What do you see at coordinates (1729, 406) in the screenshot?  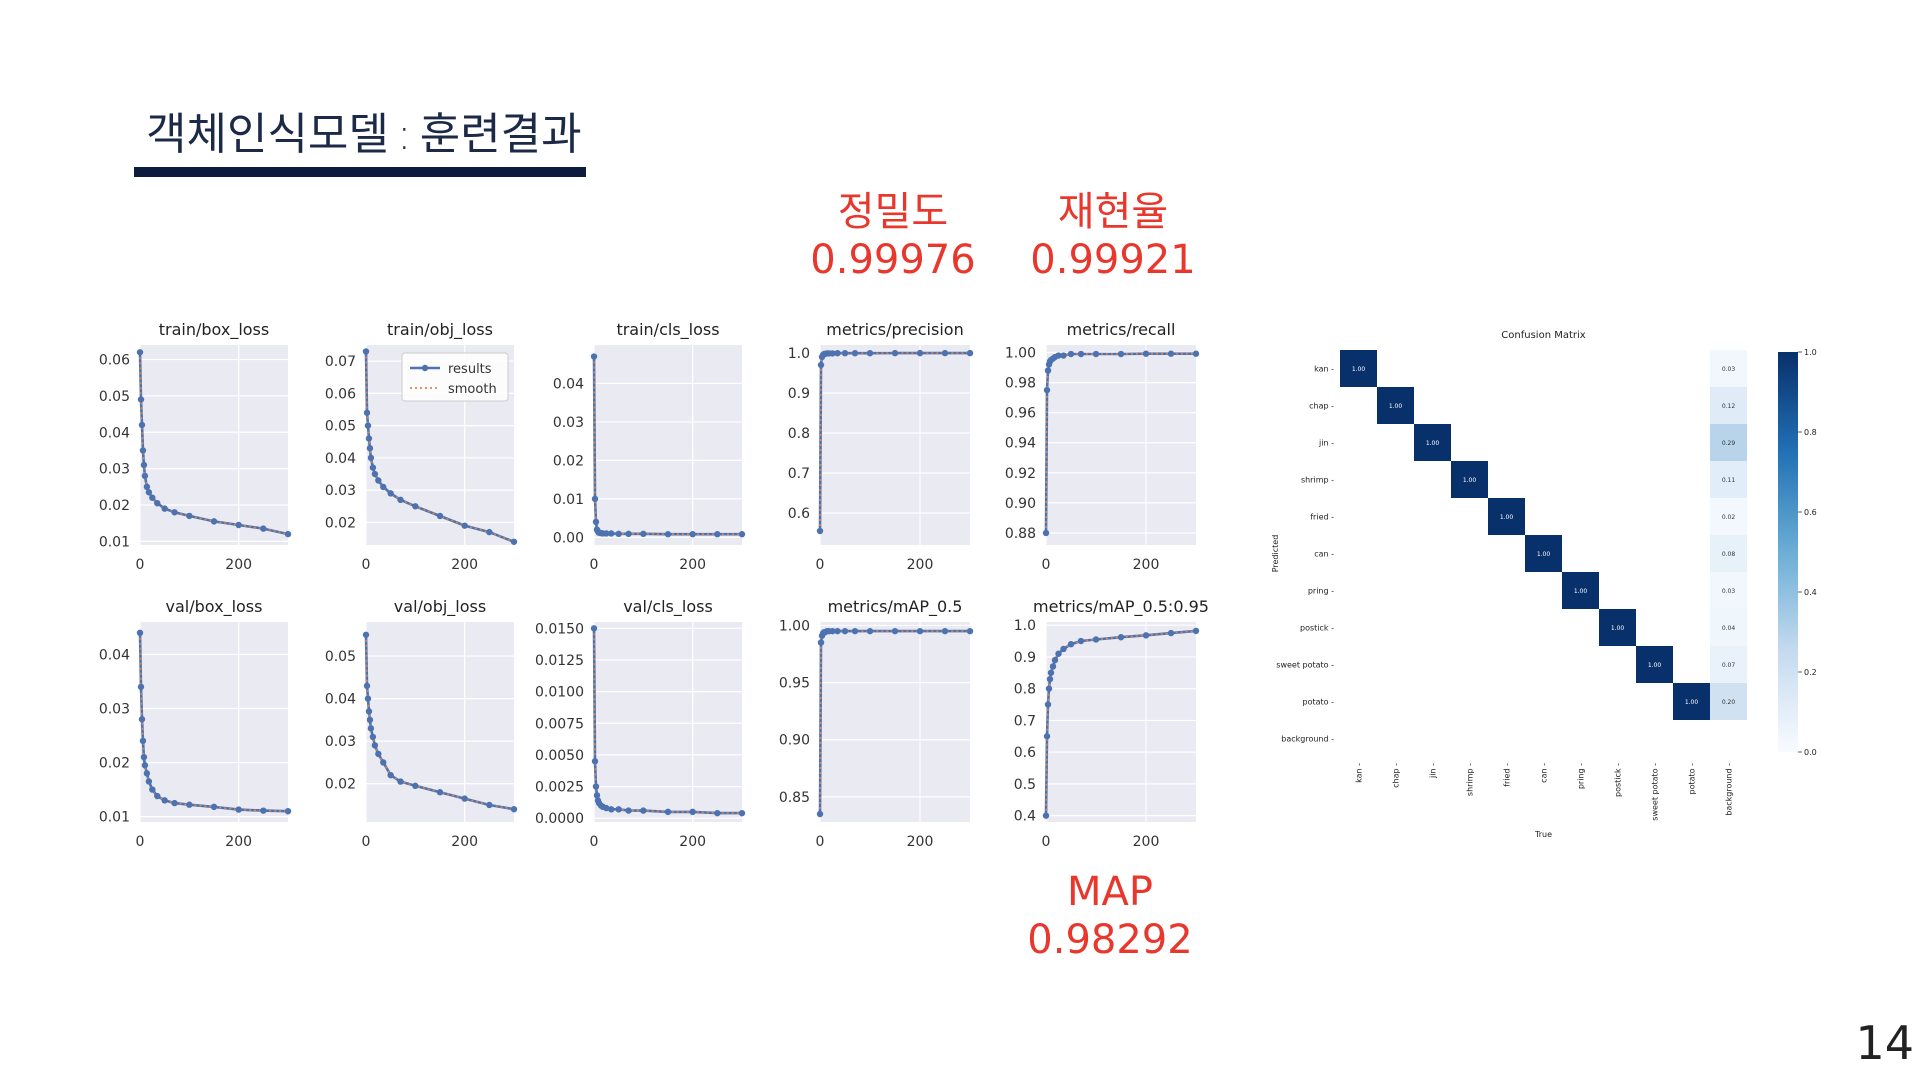 I see `cm-cell-label: 0.12` at bounding box center [1729, 406].